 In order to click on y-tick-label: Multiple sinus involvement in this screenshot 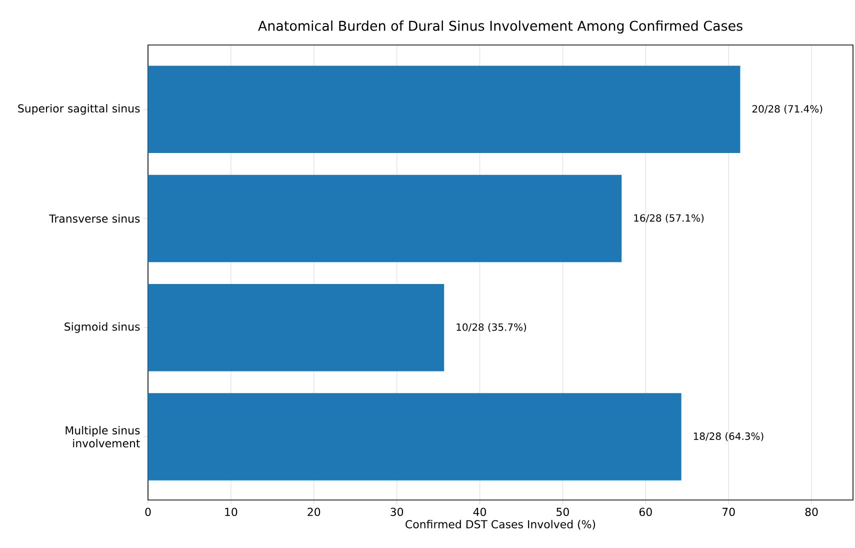, I will do `click(103, 437)`.